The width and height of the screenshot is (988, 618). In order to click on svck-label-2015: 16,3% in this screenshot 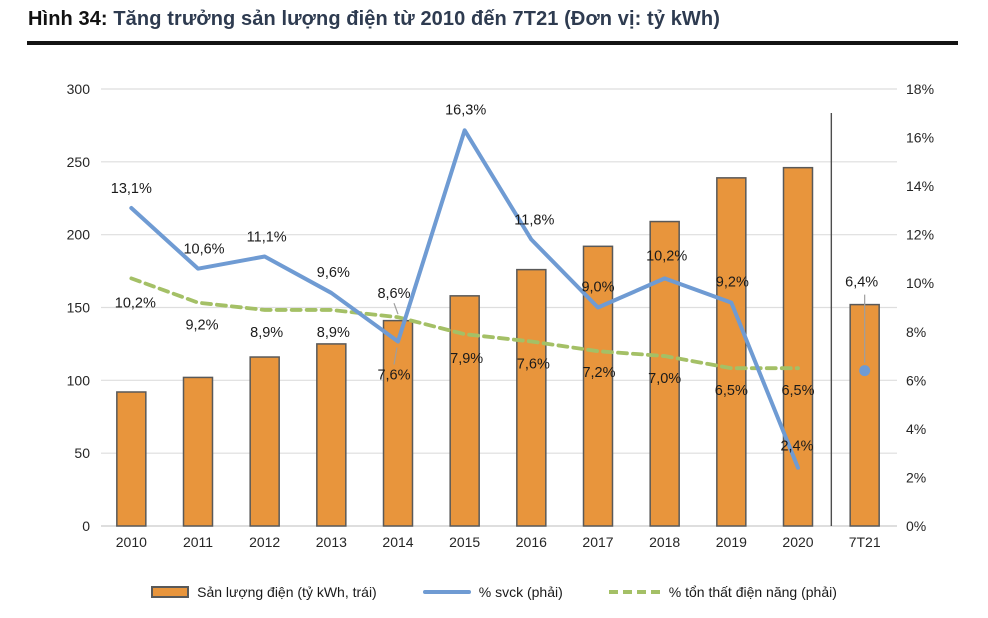, I will do `click(465, 110)`.